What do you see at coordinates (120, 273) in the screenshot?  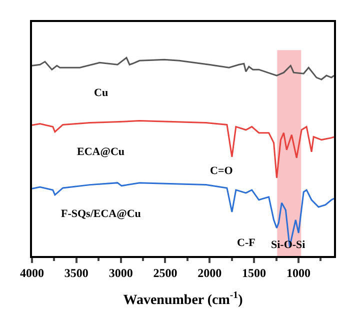 I see `x-tick-label: 3000` at bounding box center [120, 273].